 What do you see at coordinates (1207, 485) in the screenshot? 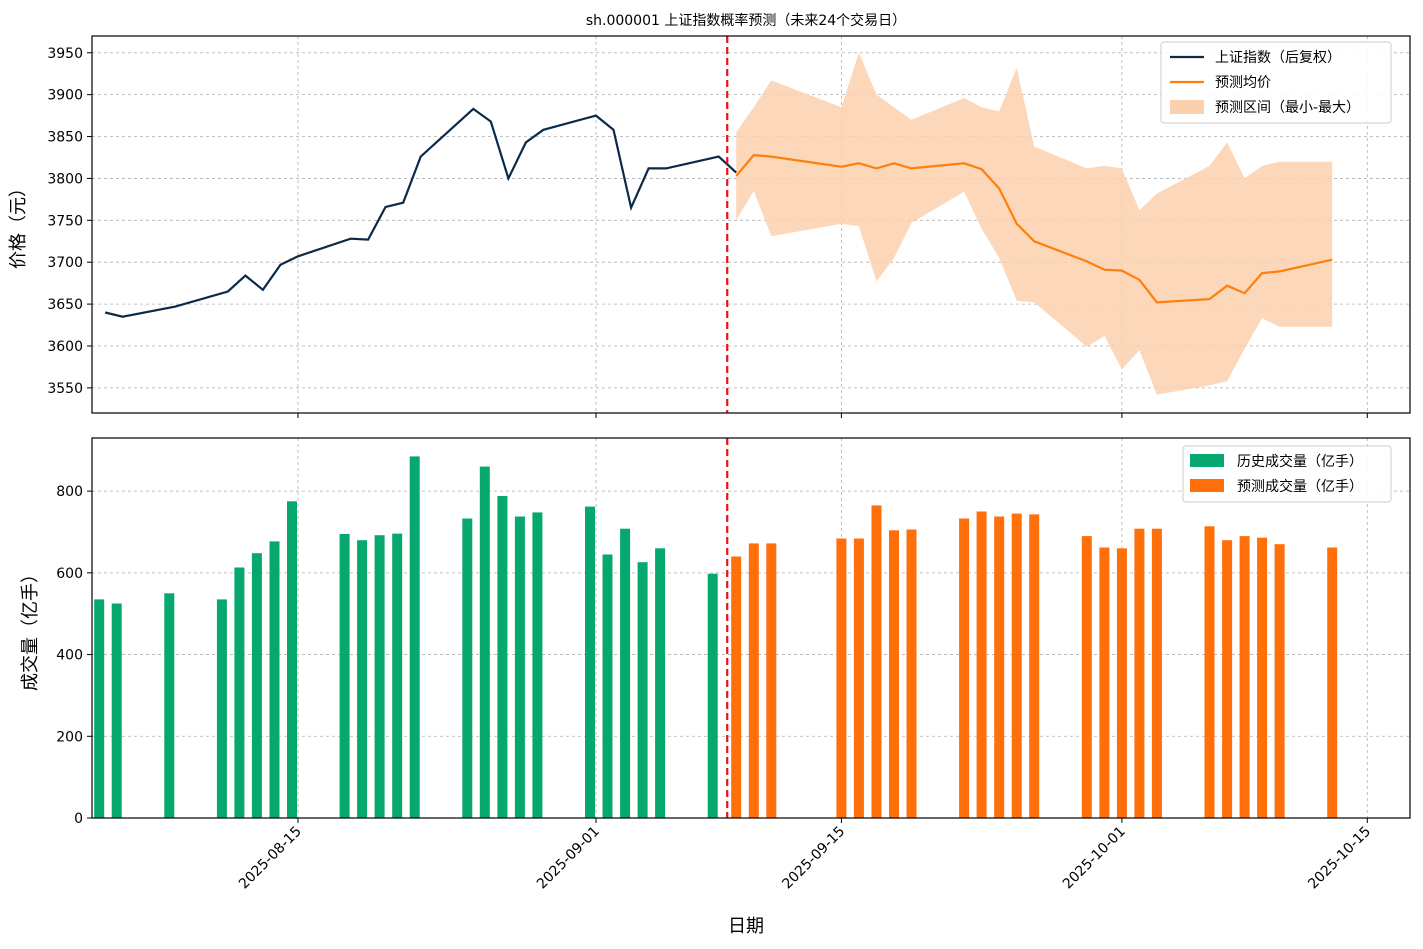
I see `legend-forecast-volume-swatch` at bounding box center [1207, 485].